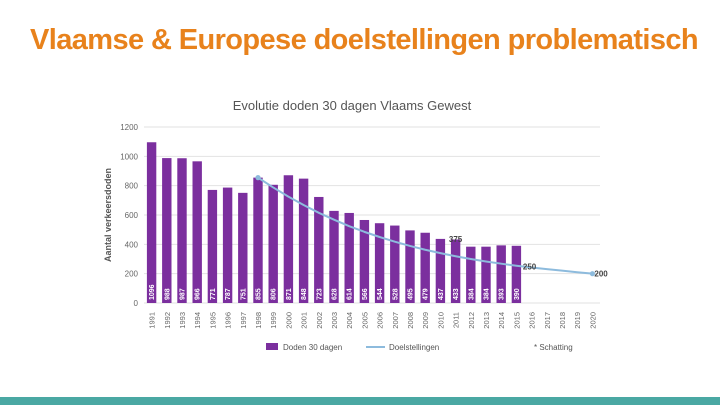 This screenshot has width=720, height=405. Describe the element at coordinates (395, 294) in the screenshot. I see `bar-value-label: 528` at that location.